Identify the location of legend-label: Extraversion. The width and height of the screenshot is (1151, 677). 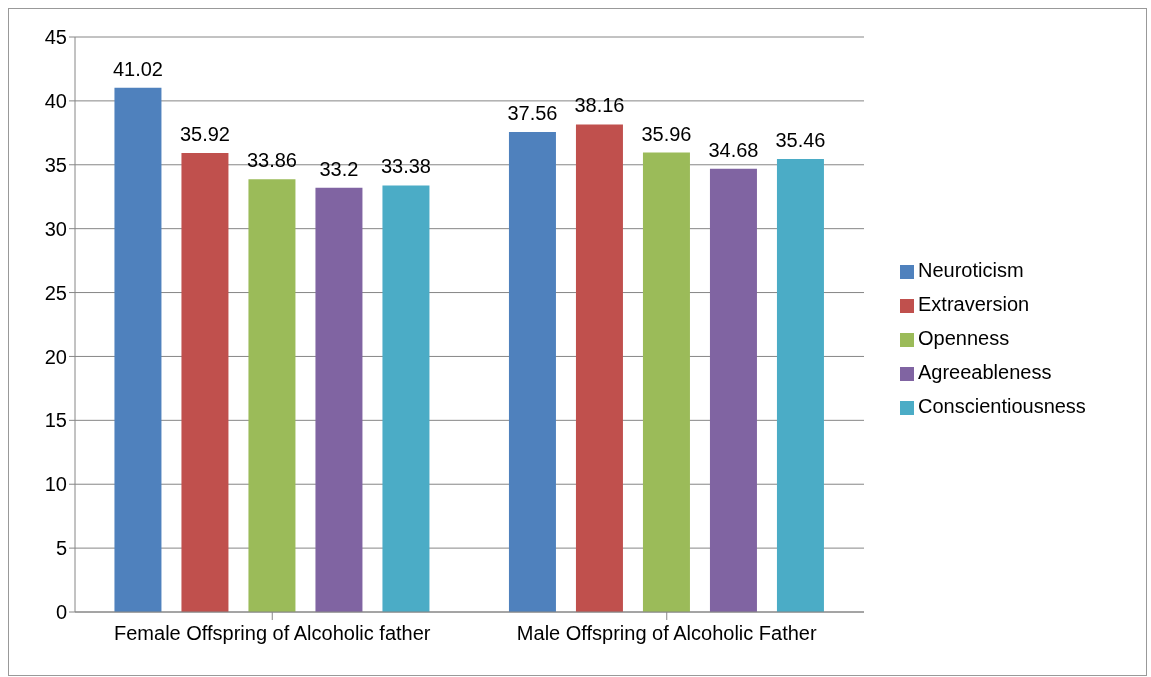
(974, 304).